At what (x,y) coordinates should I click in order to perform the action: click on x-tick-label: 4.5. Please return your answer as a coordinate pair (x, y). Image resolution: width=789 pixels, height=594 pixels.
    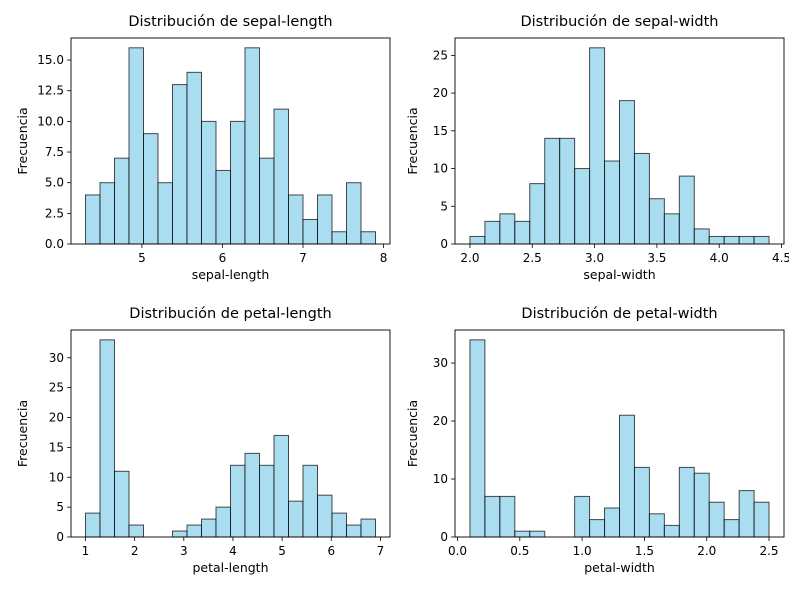
    Looking at the image, I should click on (780, 258).